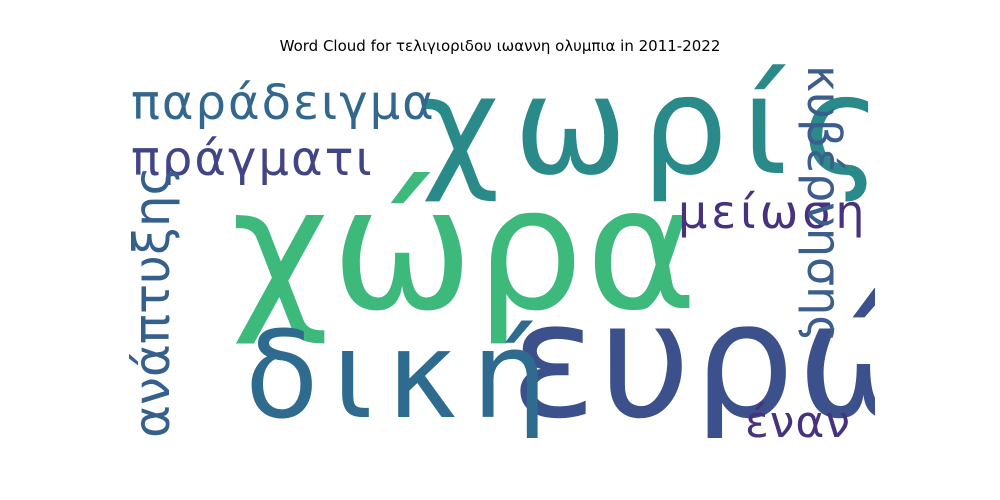  I want to click on word-paradeigma: παράδειγμα, so click(283, 103).